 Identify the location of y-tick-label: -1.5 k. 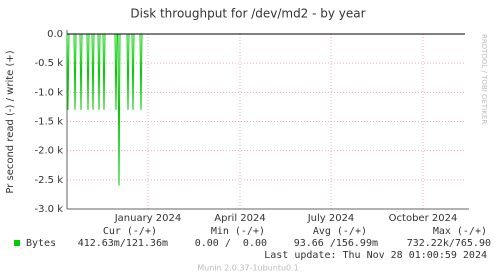
(49, 122).